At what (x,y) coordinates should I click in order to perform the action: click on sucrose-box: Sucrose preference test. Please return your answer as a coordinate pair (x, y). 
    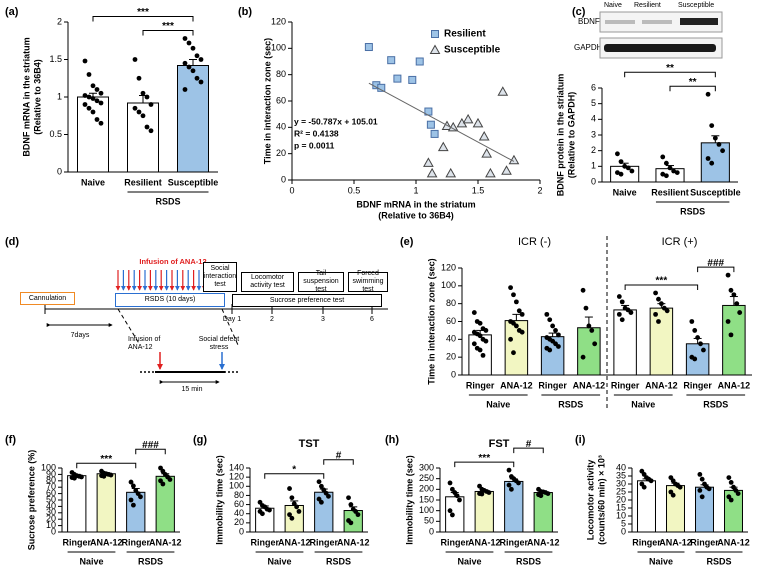
    Looking at the image, I should click on (307, 300).